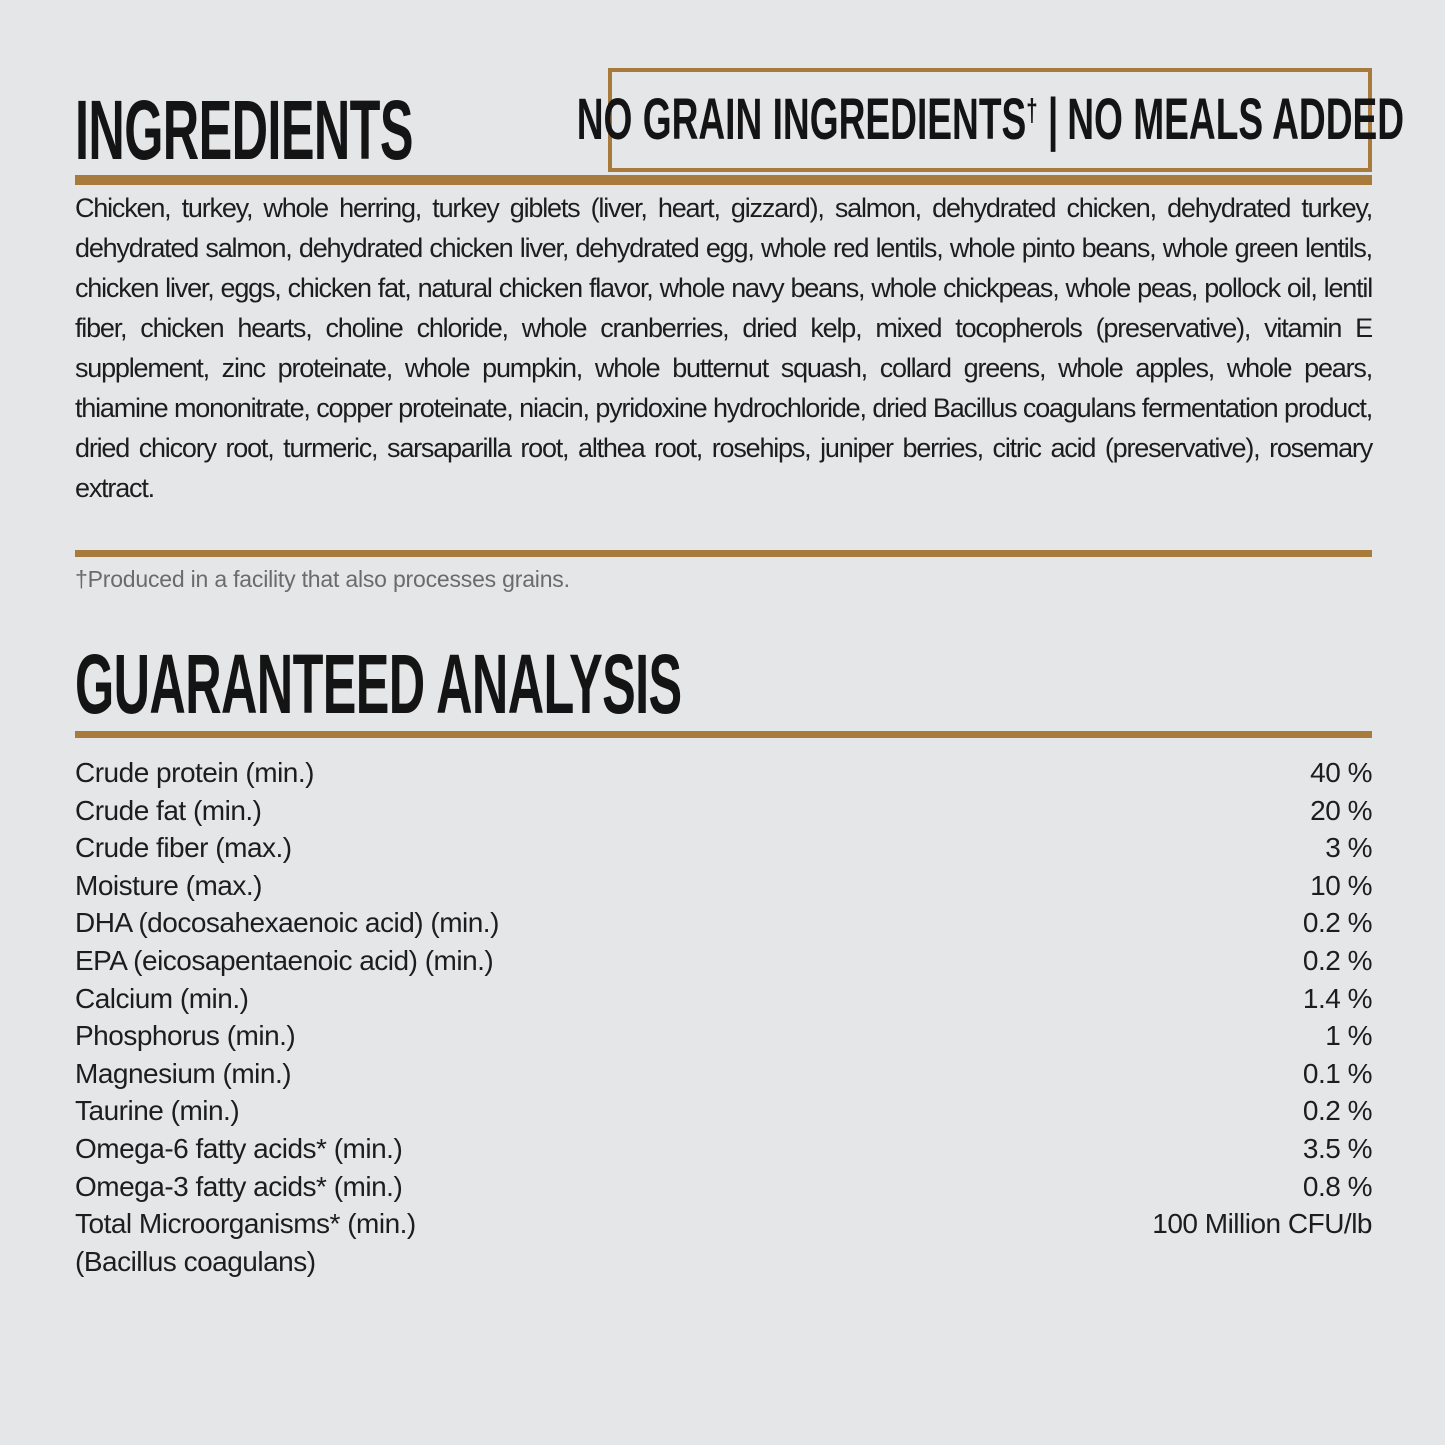 The image size is (1445, 1445). Describe the element at coordinates (724, 1189) in the screenshot. I see `analysis-row: Omega-3 fatty acids* (min.) 0.8 %` at that location.